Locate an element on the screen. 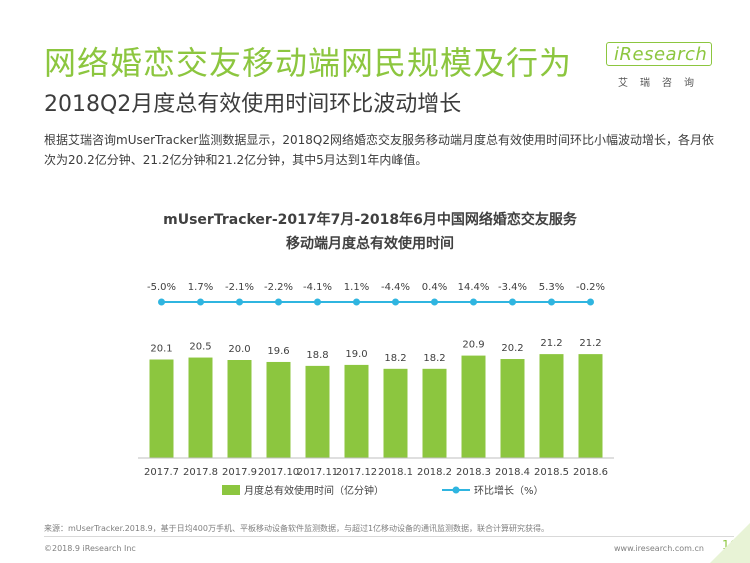  logo-subtitle: 艾瑞咨询 is located at coordinates (662, 83).